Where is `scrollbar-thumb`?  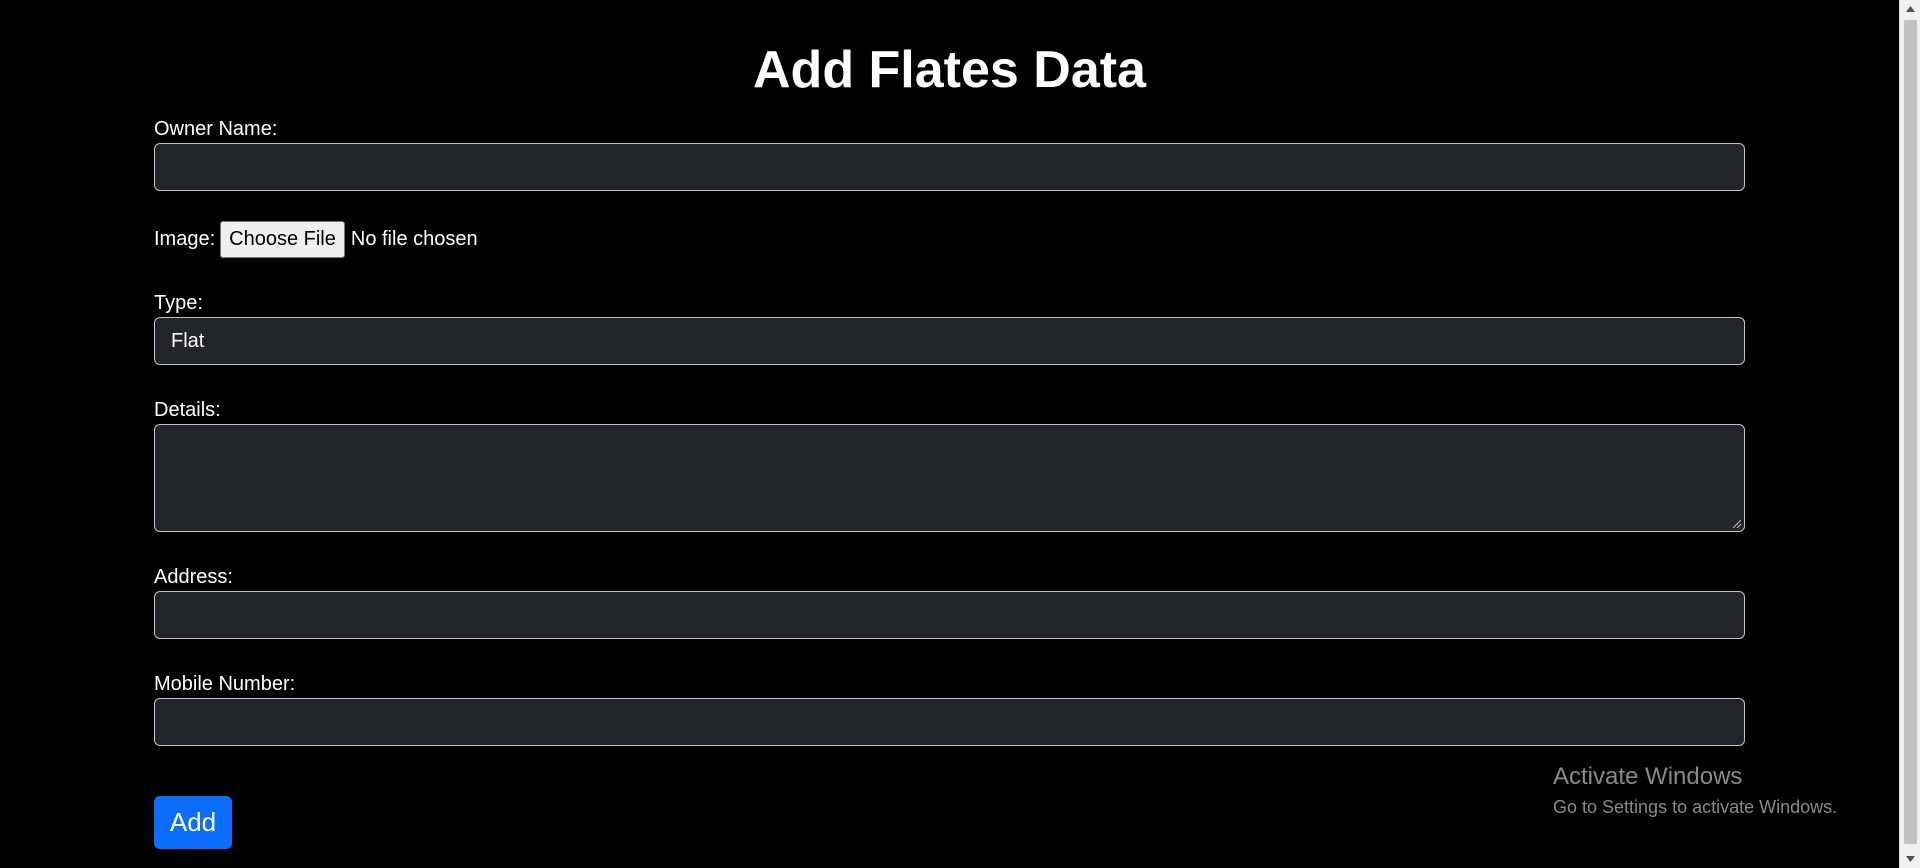 scrollbar-thumb is located at coordinates (1910, 432).